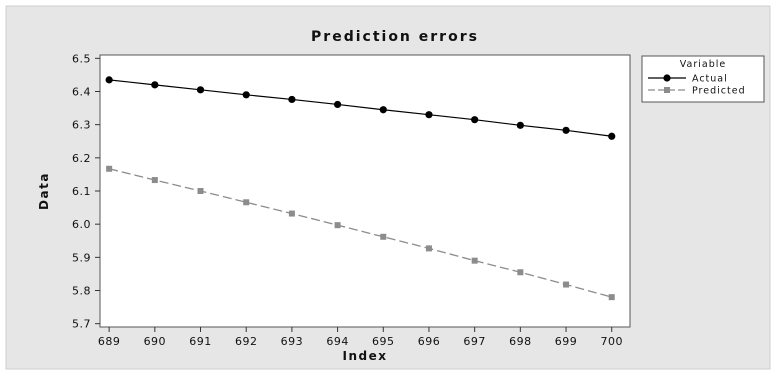 The image size is (776, 377). Describe the element at coordinates (81, 91) in the screenshot. I see `y-tick-label: 6.4` at that location.